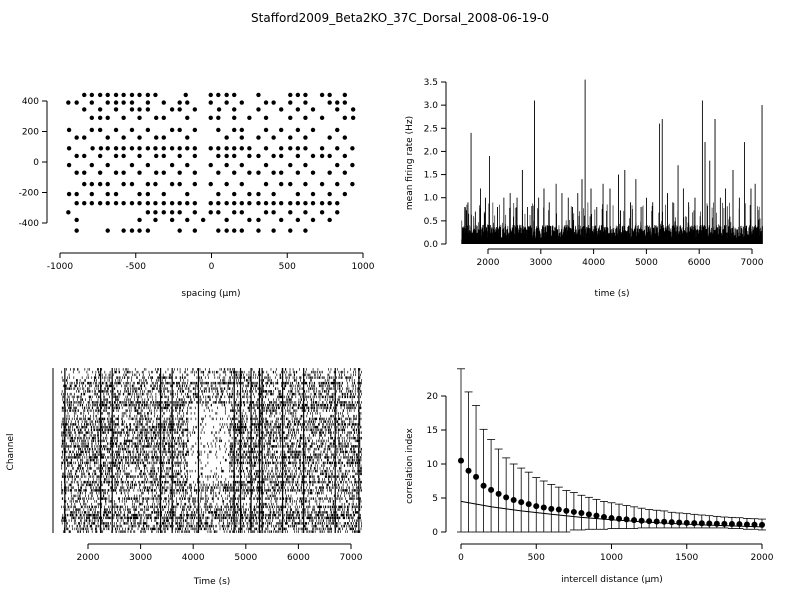  I want to click on layout-x-tick-label: -1000, so click(60, 267).